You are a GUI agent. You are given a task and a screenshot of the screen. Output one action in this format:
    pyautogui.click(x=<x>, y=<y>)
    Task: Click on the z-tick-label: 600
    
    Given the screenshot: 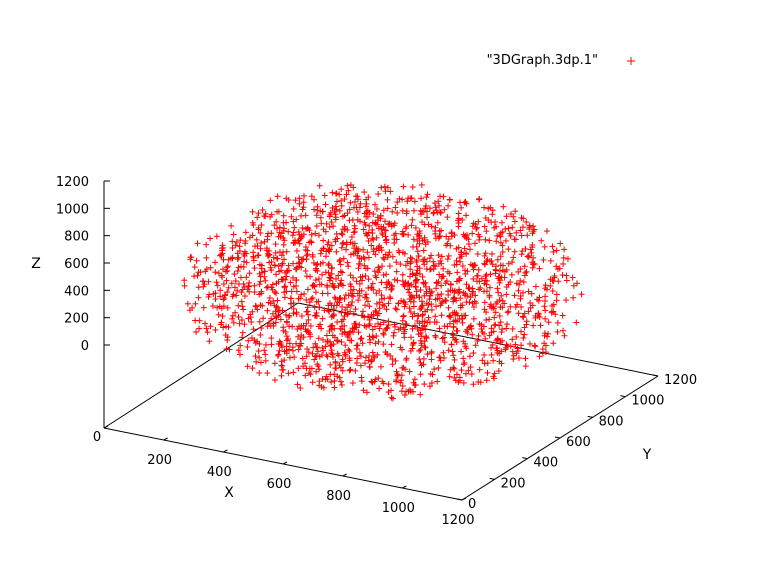 What is the action you would take?
    pyautogui.click(x=76, y=264)
    